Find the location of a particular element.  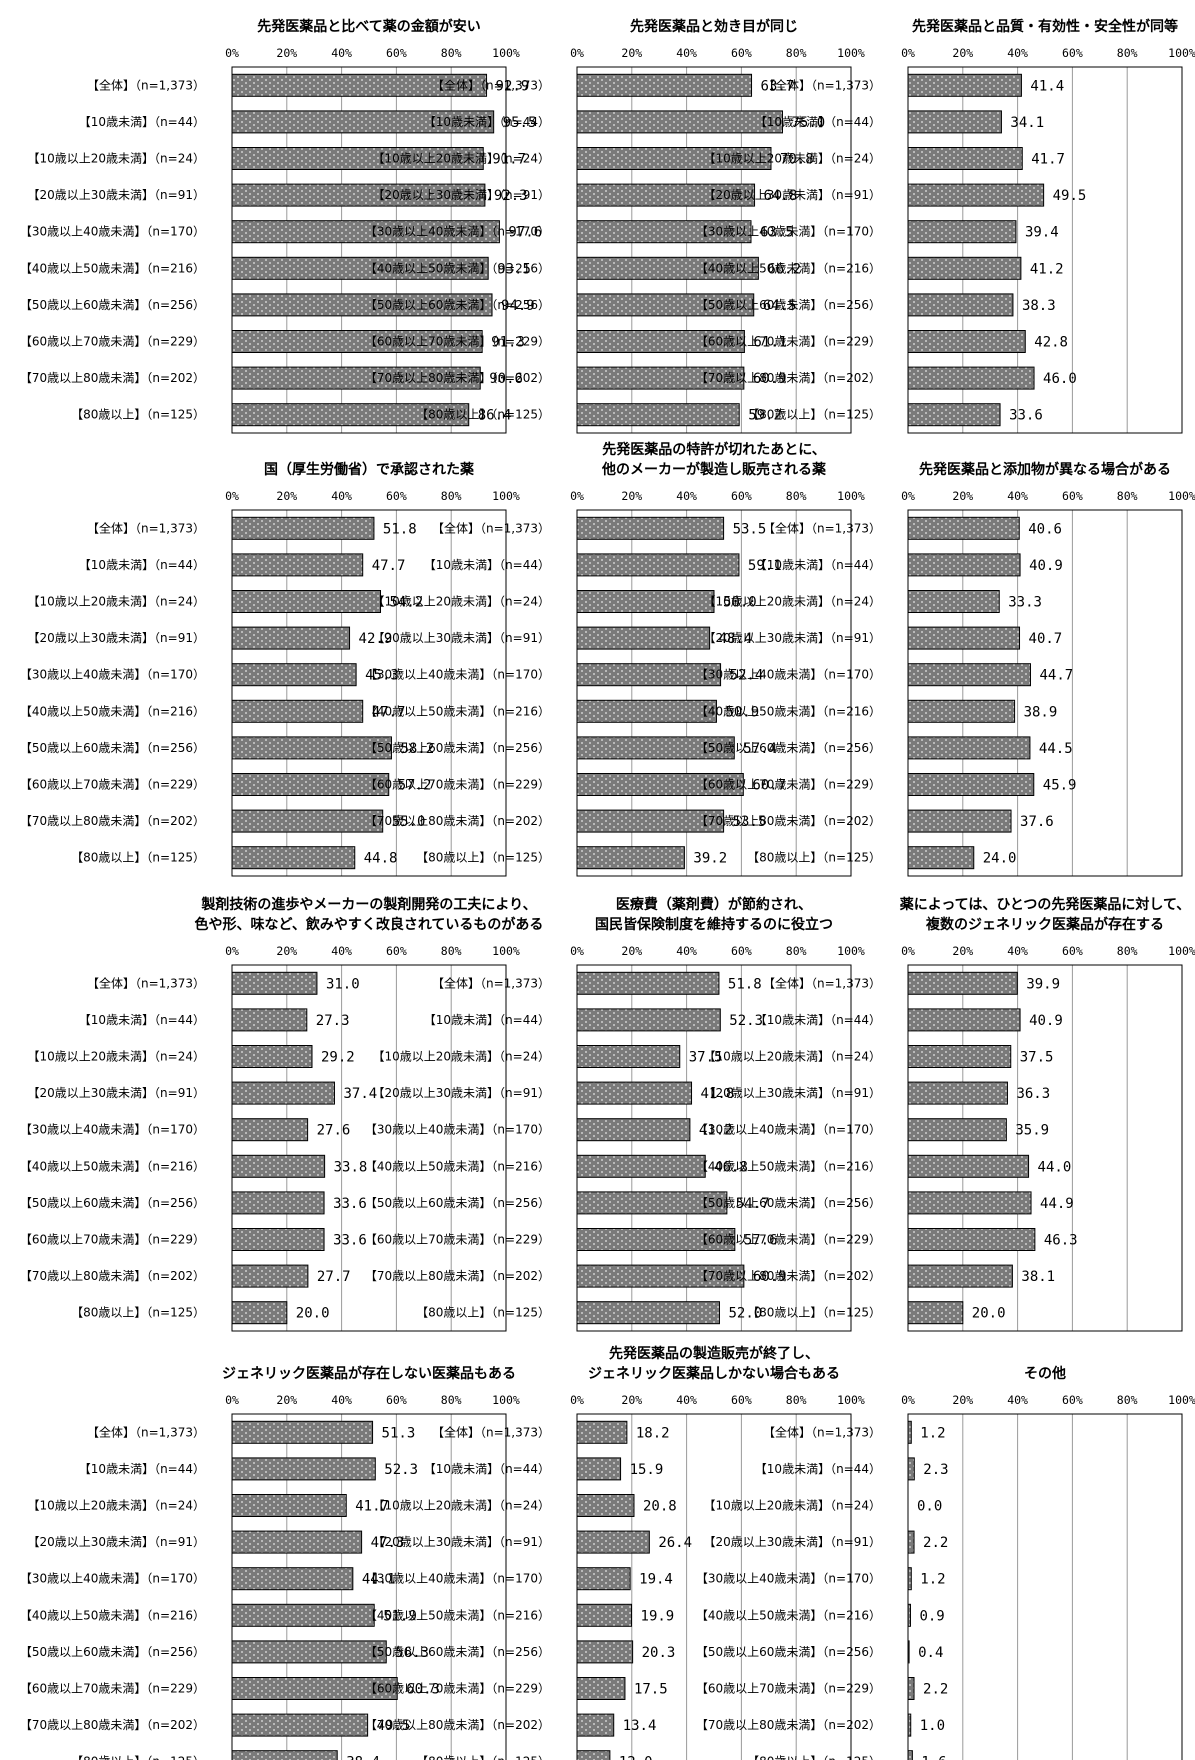

data-label: 37.5 is located at coordinates (706, 1058).